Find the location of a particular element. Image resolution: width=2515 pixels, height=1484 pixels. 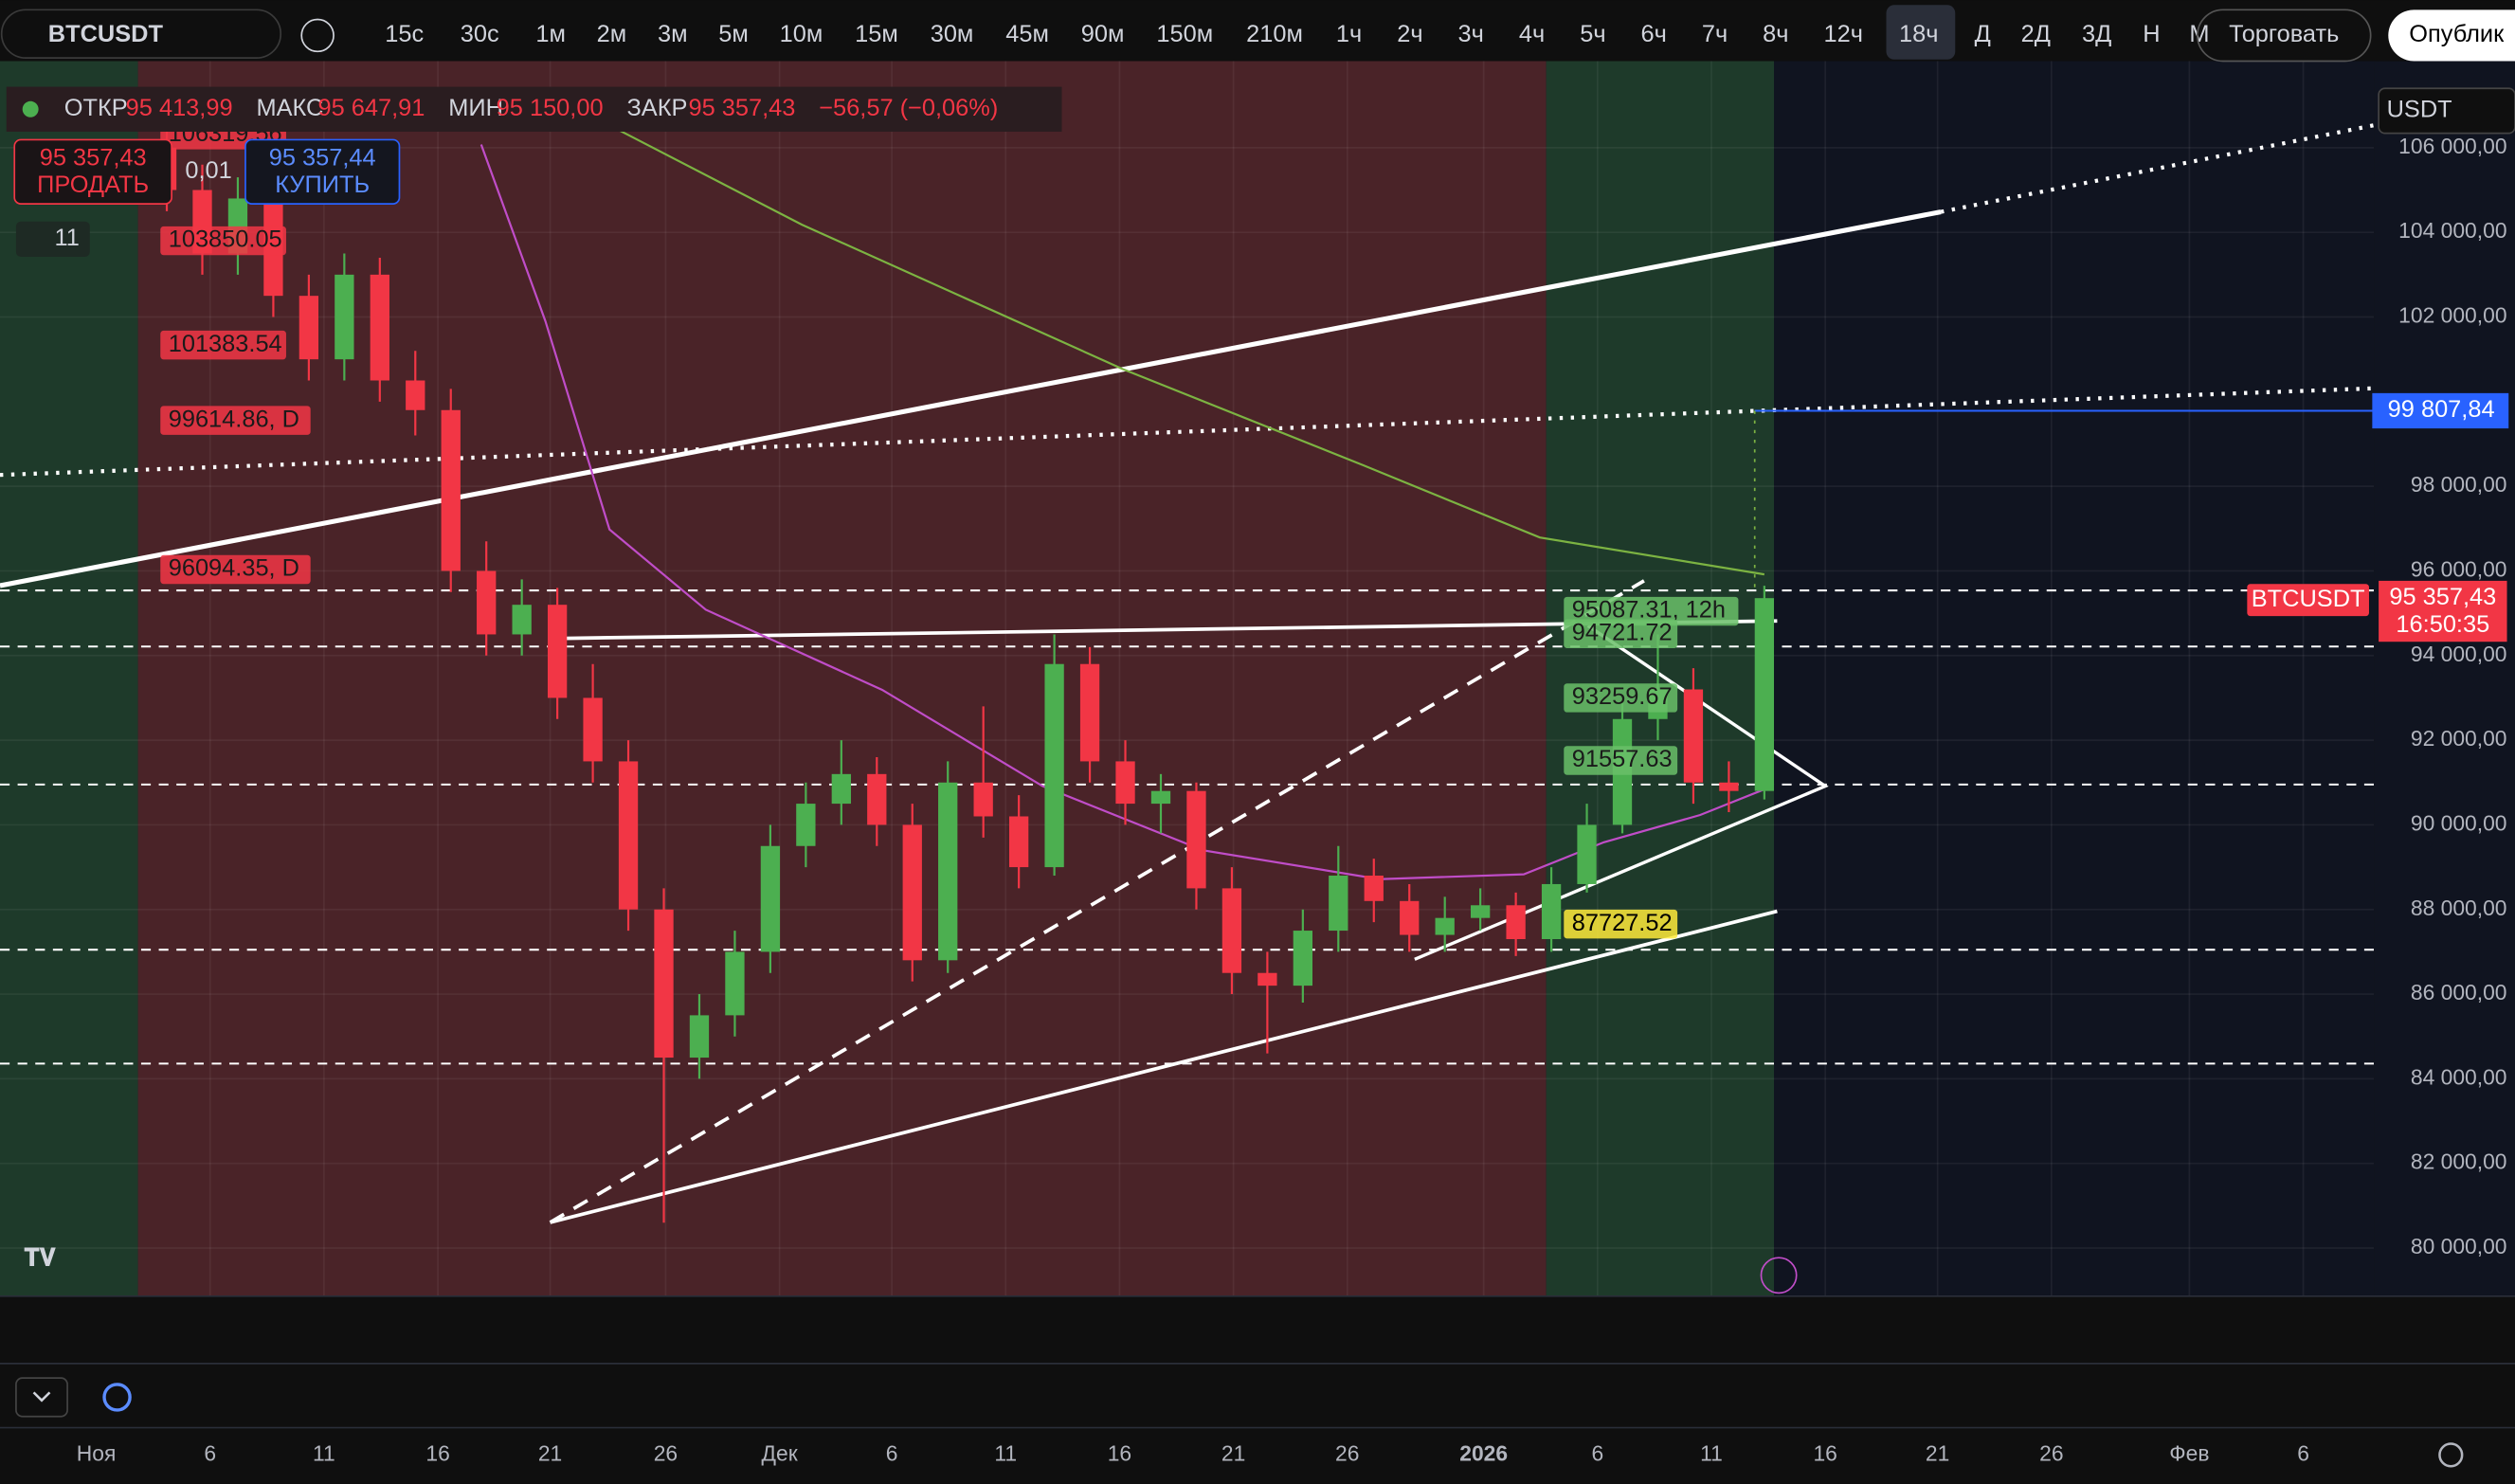

timeframe: 150м is located at coordinates (1184, 34).